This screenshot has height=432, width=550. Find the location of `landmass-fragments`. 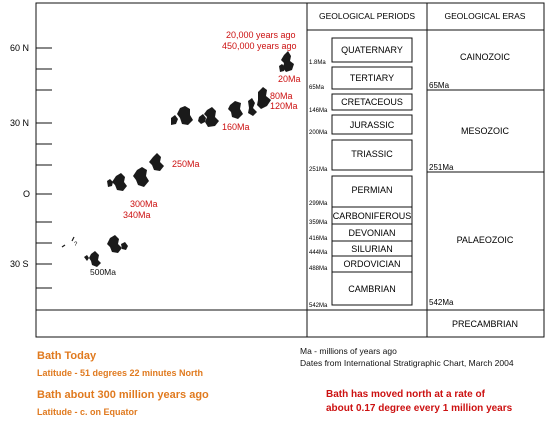

landmass-fragments is located at coordinates (68, 242).